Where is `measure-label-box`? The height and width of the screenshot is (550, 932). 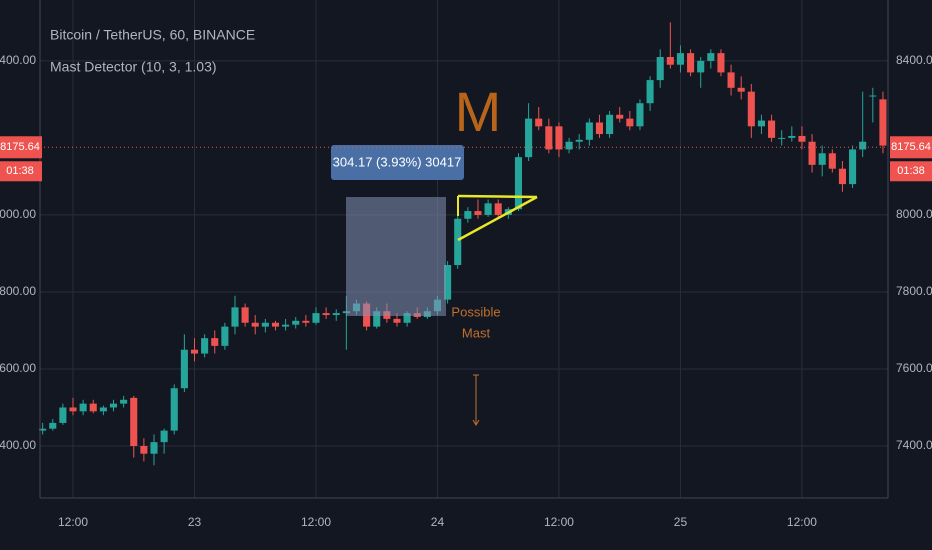
measure-label-box is located at coordinates (397, 162).